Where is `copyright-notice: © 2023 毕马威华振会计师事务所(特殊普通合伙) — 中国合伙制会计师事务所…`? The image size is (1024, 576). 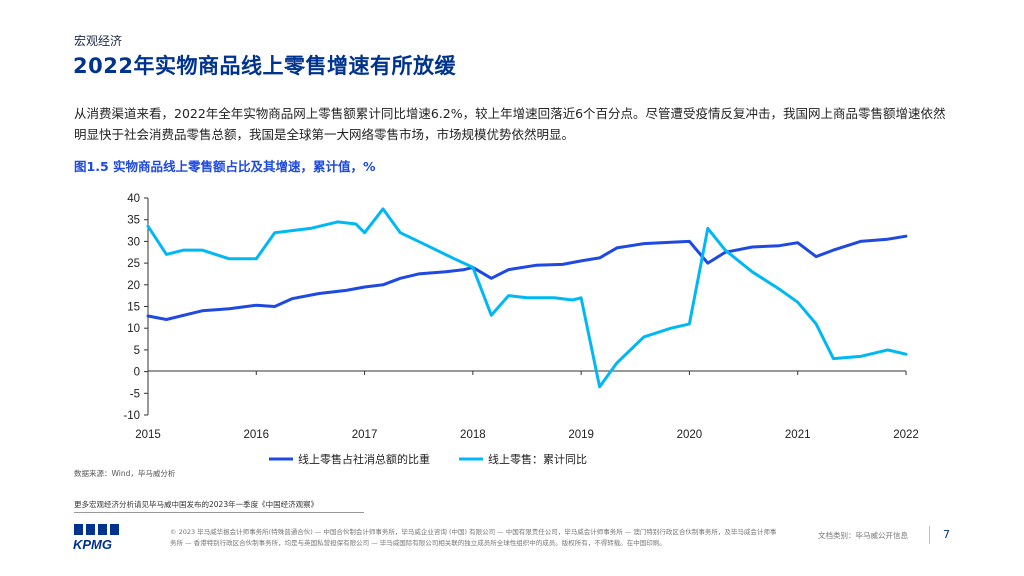 copyright-notice: © 2023 毕马威华振会计师事务所(特殊普通合伙) — 中国合伙制会计师事务所… is located at coordinates (473, 537).